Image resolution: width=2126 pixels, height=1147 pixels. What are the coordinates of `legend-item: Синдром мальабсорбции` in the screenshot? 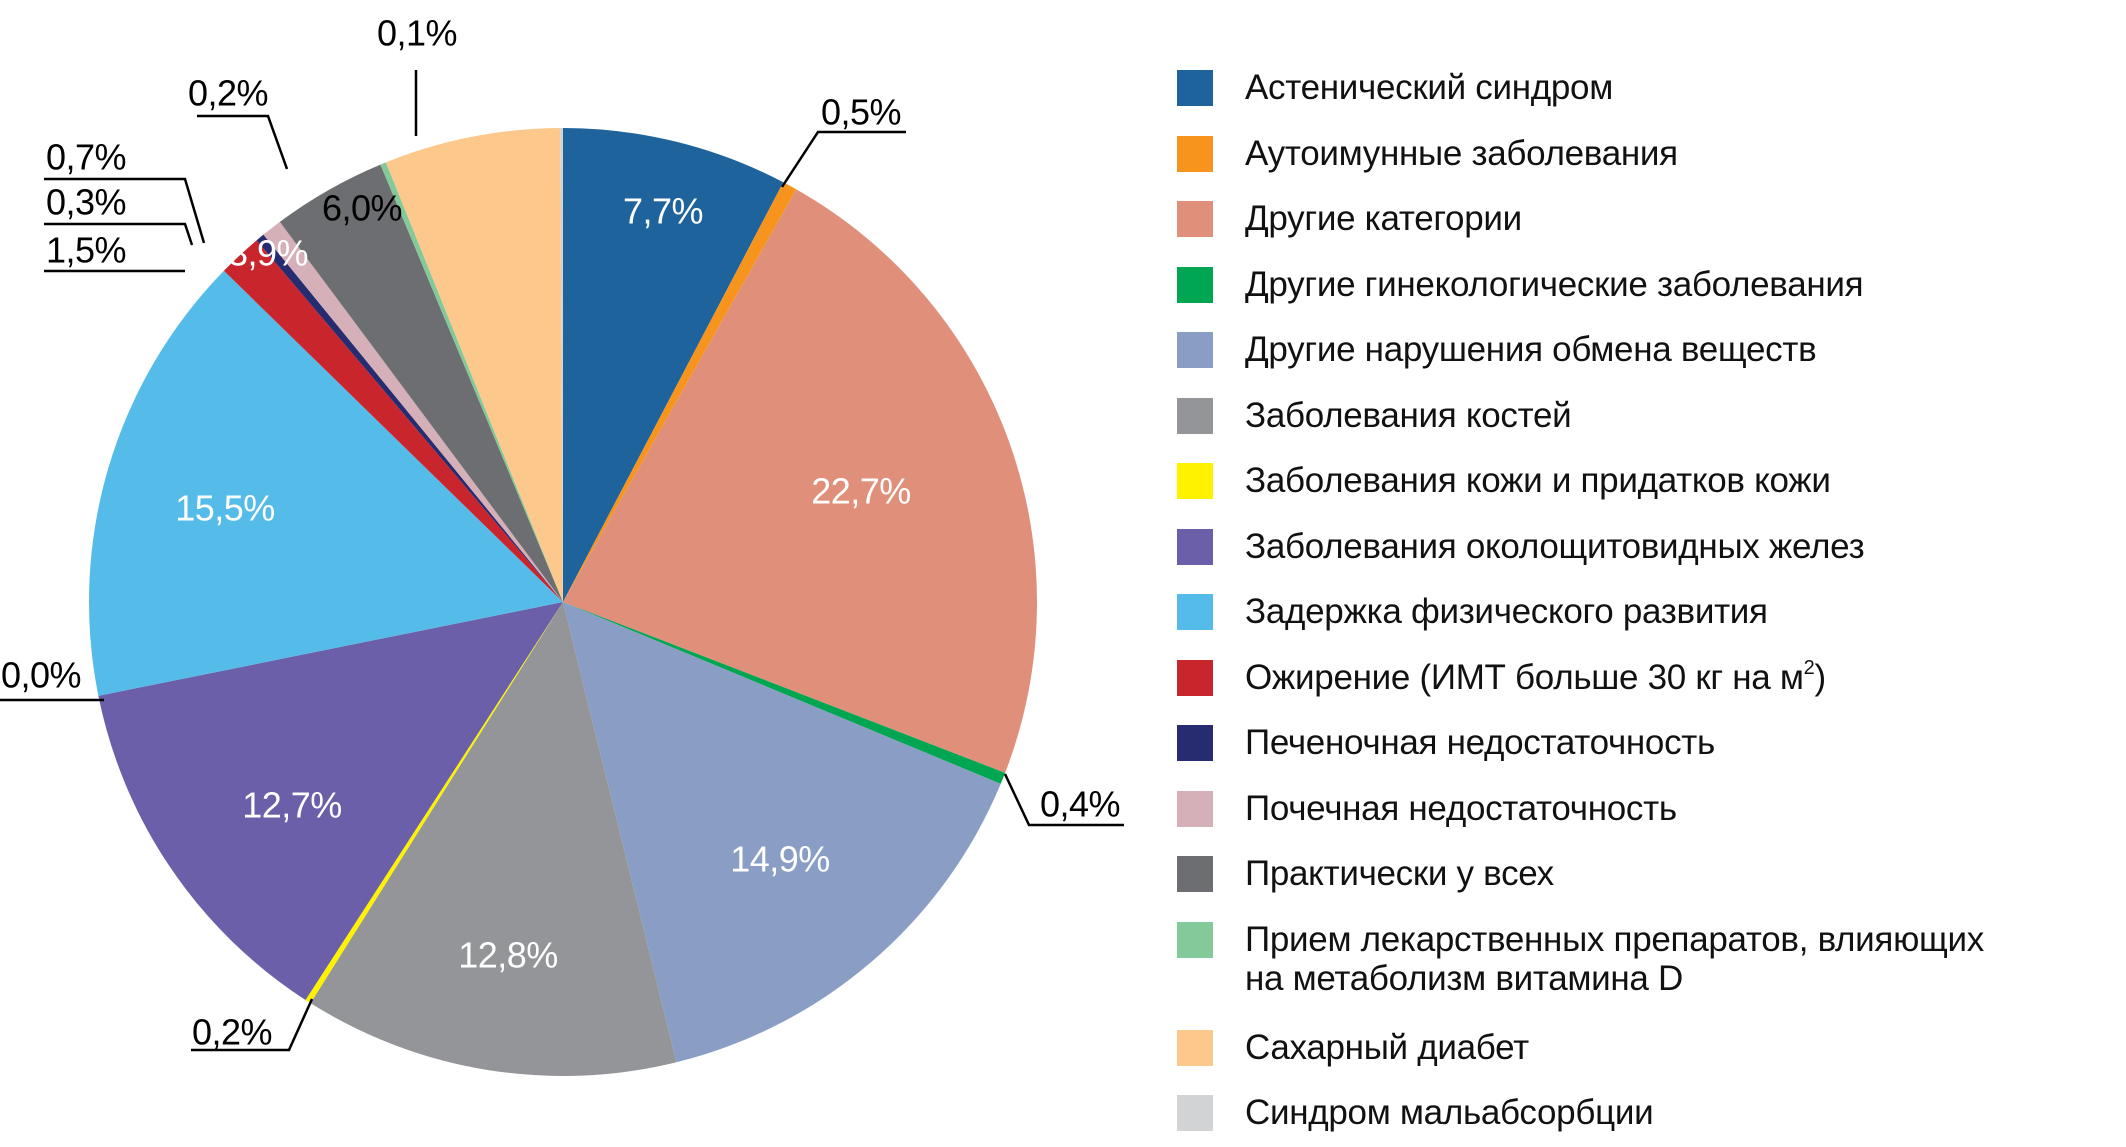 It's located at (1580, 1114).